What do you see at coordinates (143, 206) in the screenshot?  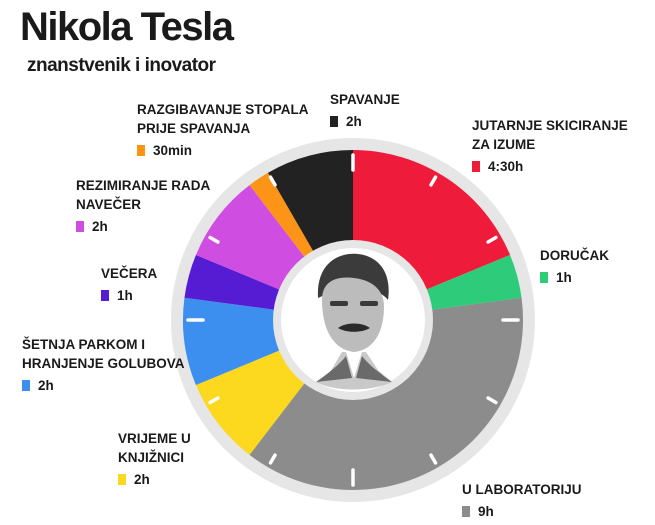 I see `label-rezimiranje-rada-navecer: REZIMIRANJE RADA NAVEČER 2h` at bounding box center [143, 206].